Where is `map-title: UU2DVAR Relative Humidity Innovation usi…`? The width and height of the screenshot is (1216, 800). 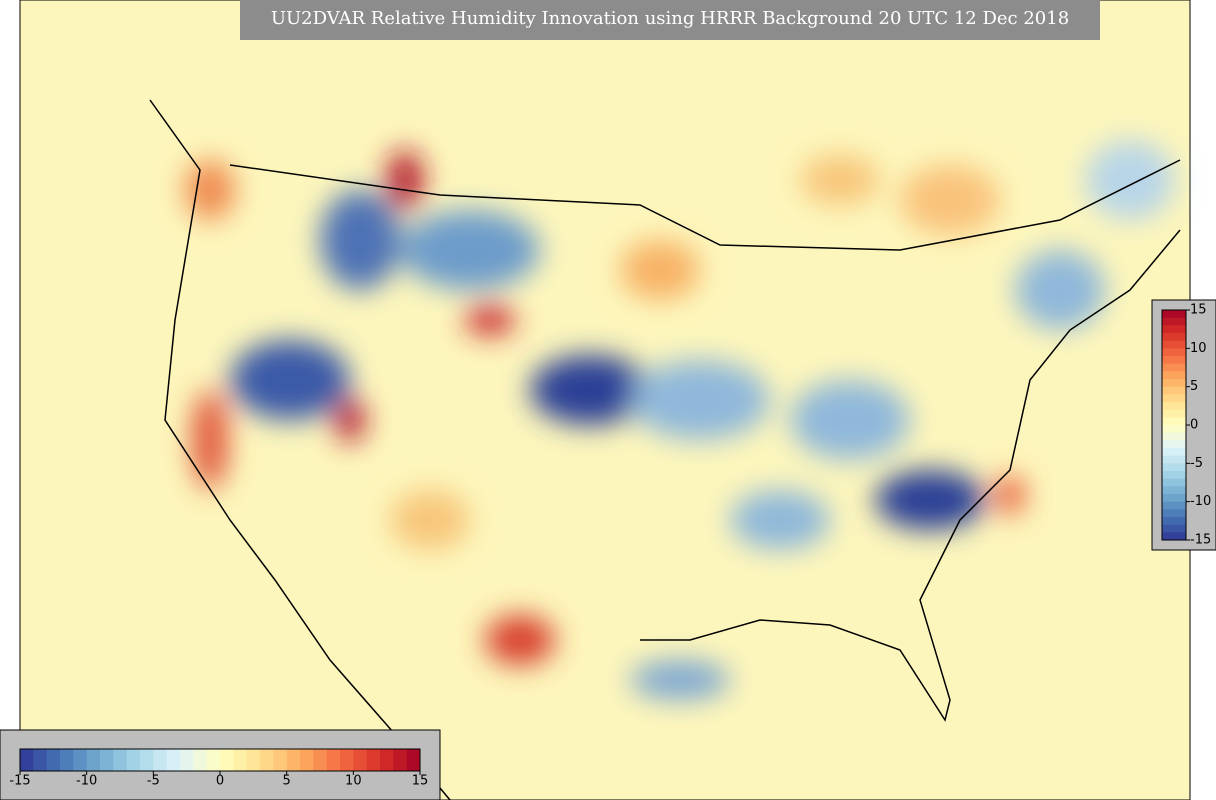 map-title: UU2DVAR Relative Humidity Innovation usi… is located at coordinates (670, 18).